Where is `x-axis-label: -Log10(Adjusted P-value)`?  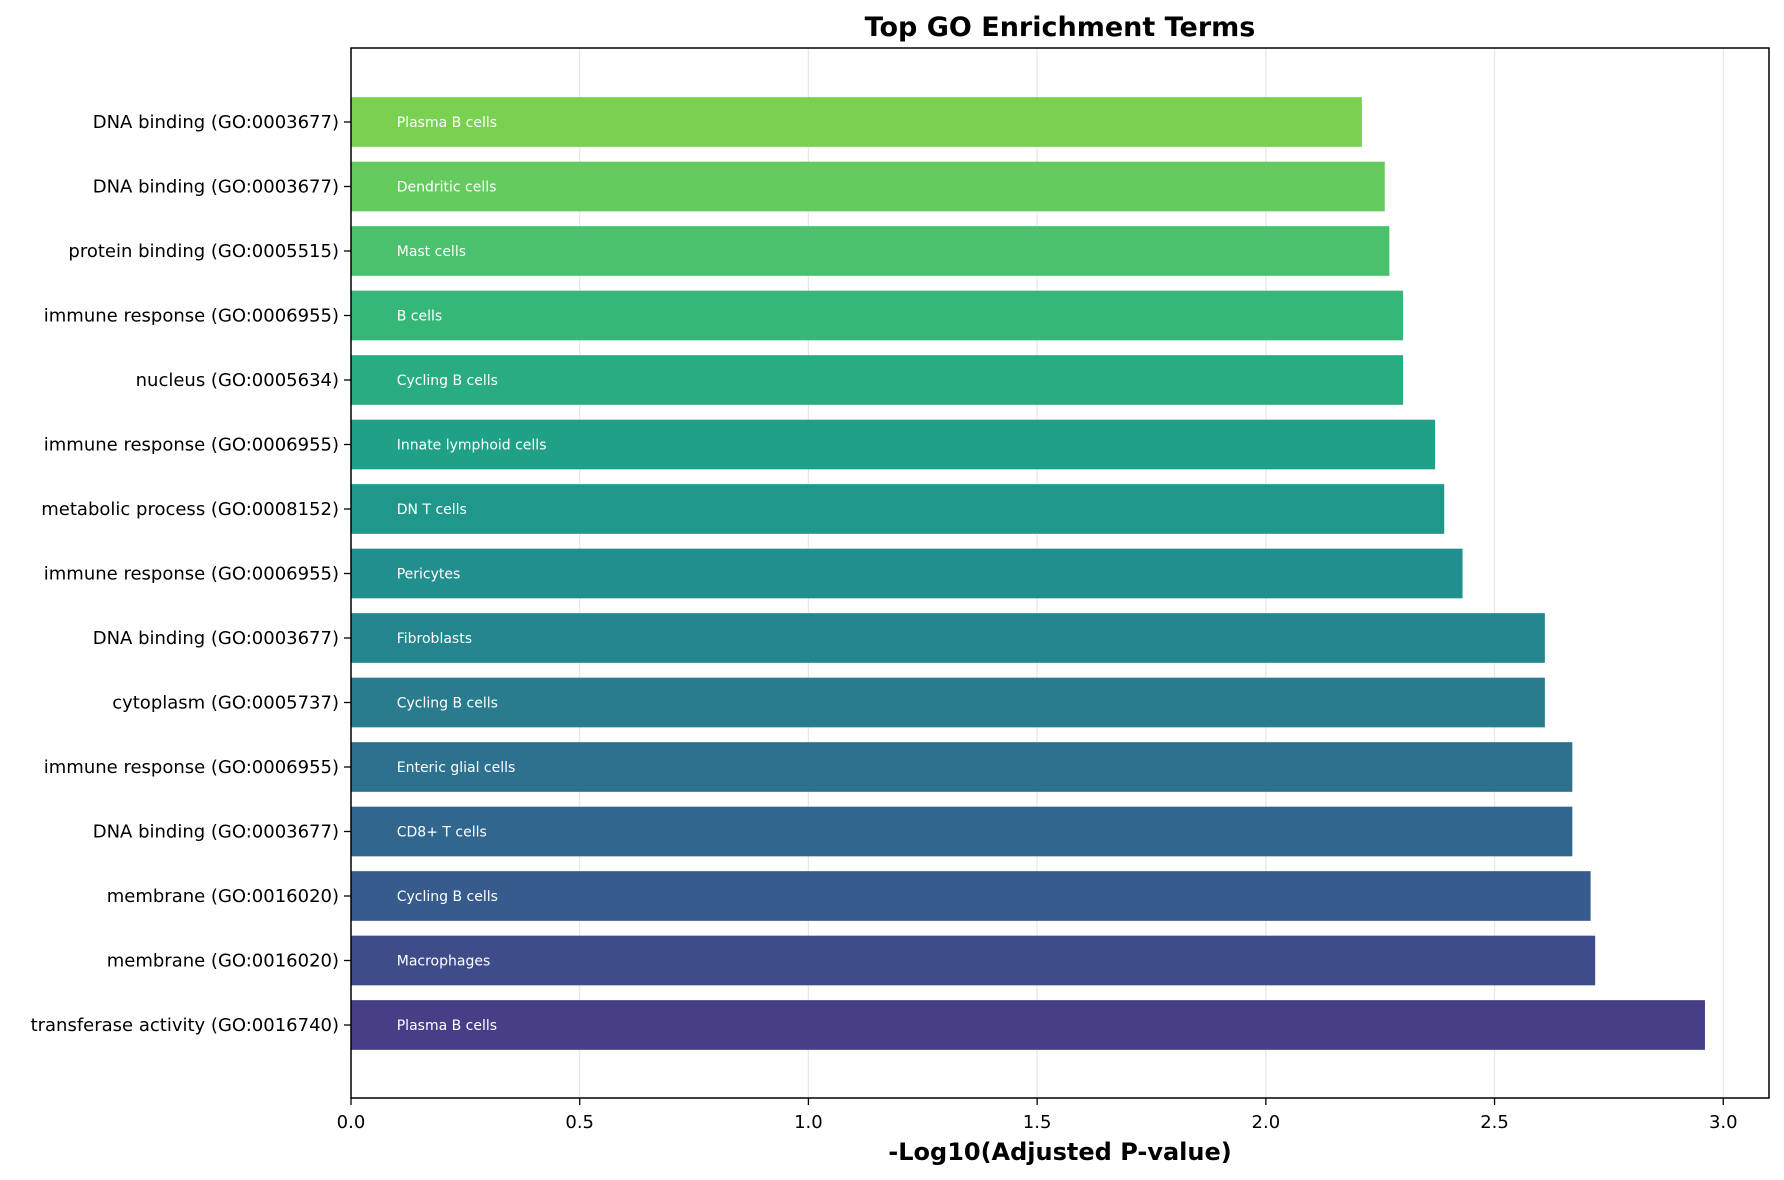 x-axis-label: -Log10(Adjusted P-value) is located at coordinates (1059, 1152).